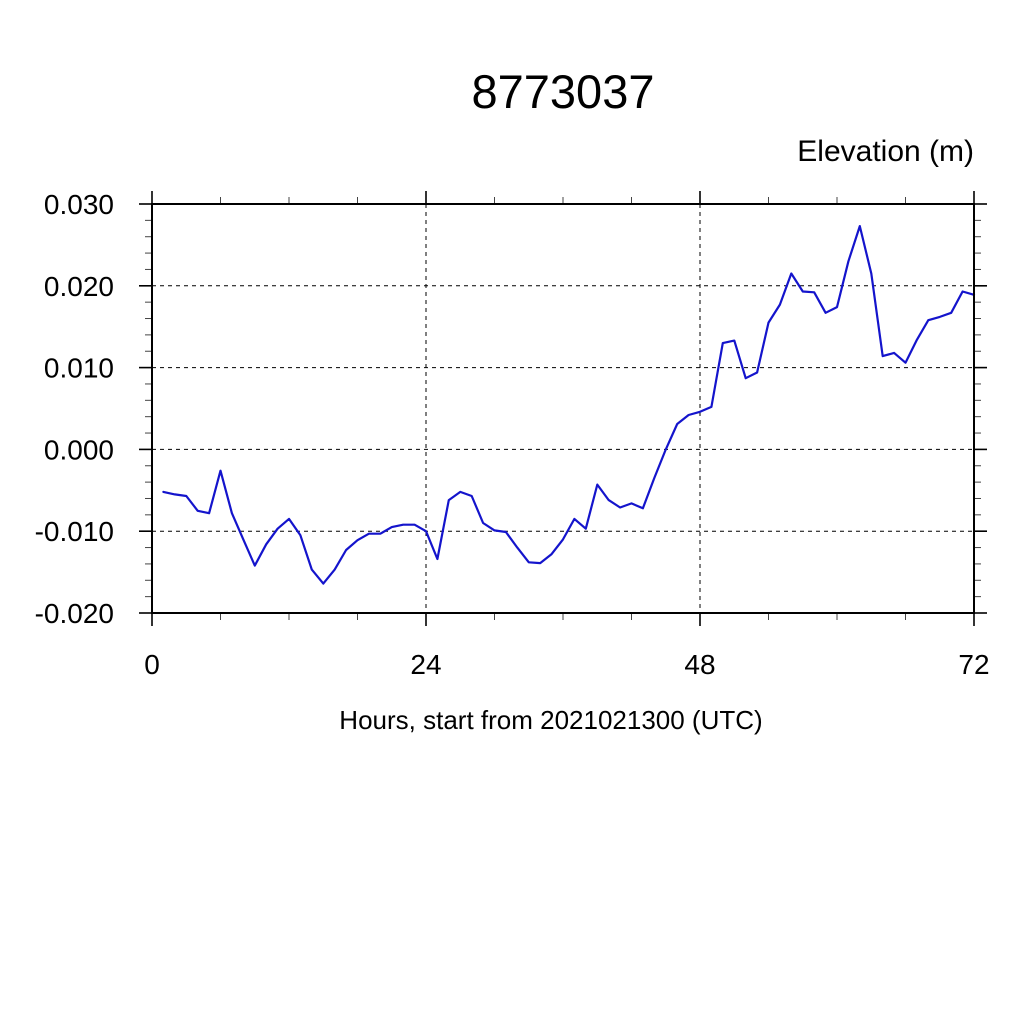 This screenshot has height=1024, width=1024. What do you see at coordinates (79, 368) in the screenshot?
I see `y-tick-label: 0.010` at bounding box center [79, 368].